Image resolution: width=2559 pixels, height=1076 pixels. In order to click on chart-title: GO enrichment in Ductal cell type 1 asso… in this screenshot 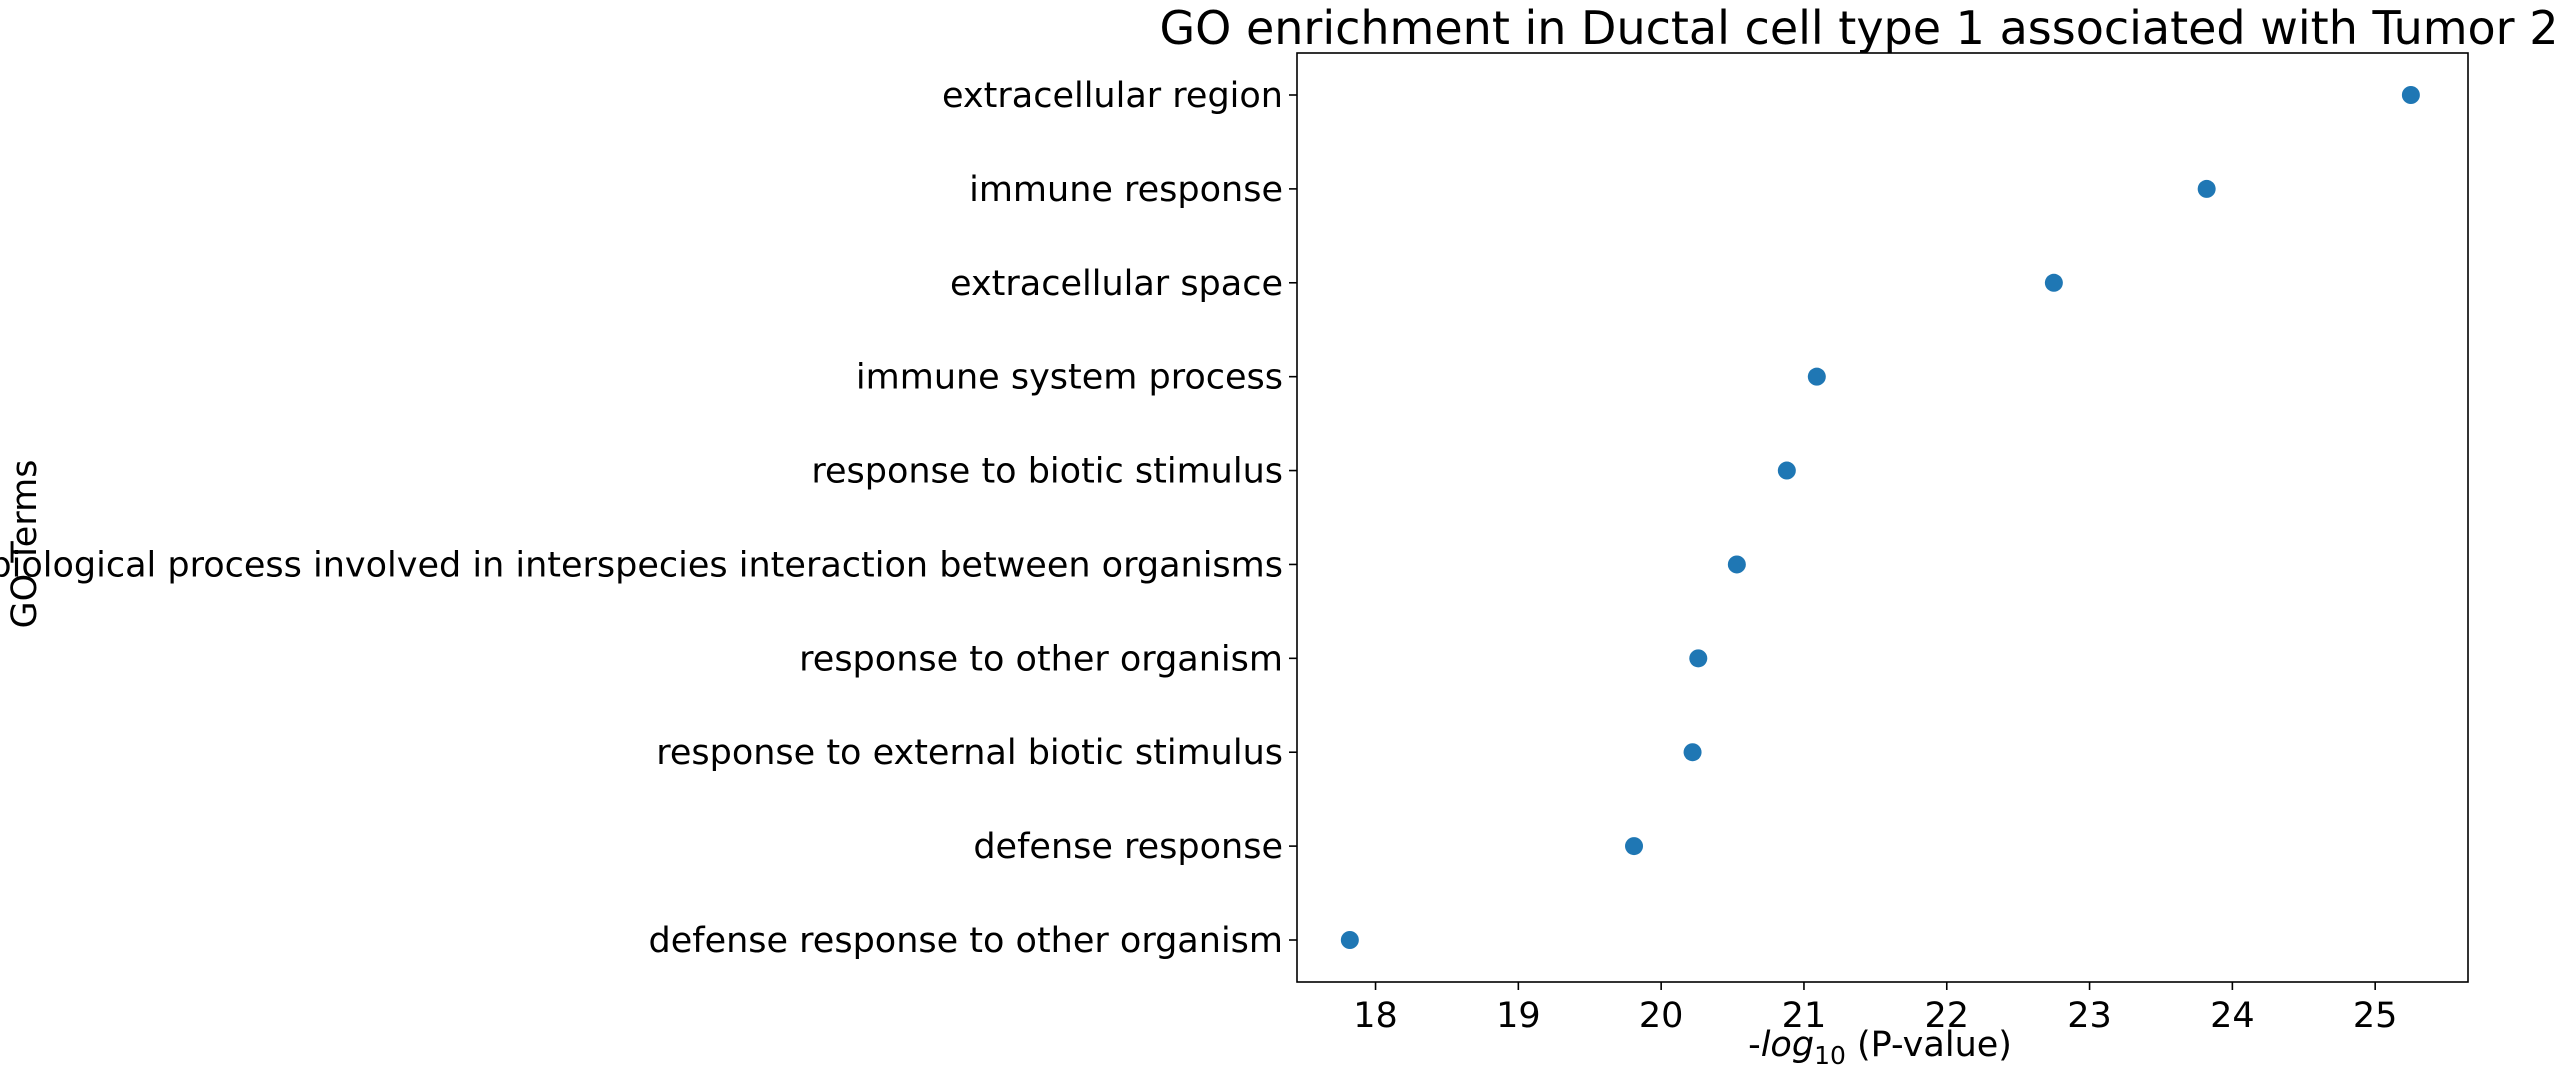, I will do `click(1858, 28)`.